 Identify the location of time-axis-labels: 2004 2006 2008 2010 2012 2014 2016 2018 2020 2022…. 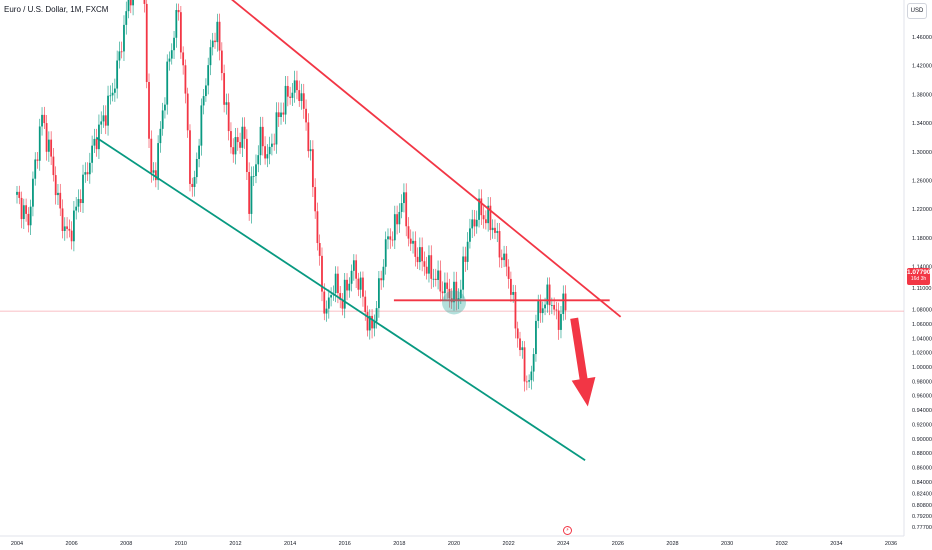
(454, 544).